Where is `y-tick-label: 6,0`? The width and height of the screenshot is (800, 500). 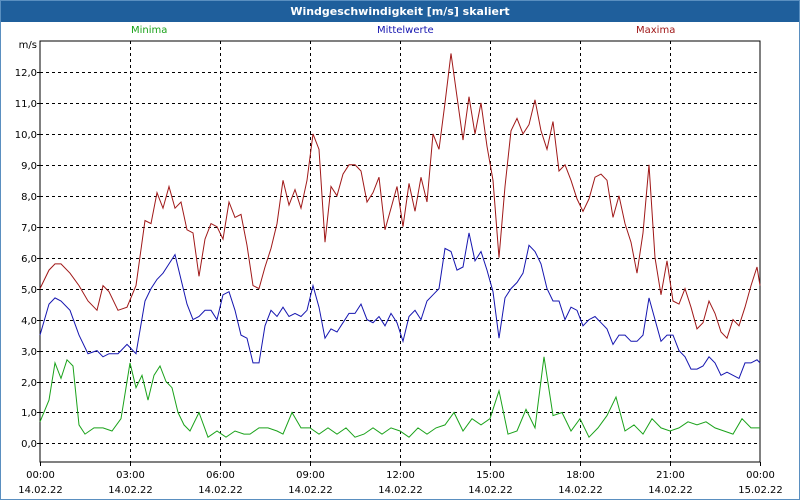
y-tick-label: 6,0 is located at coordinates (29, 259).